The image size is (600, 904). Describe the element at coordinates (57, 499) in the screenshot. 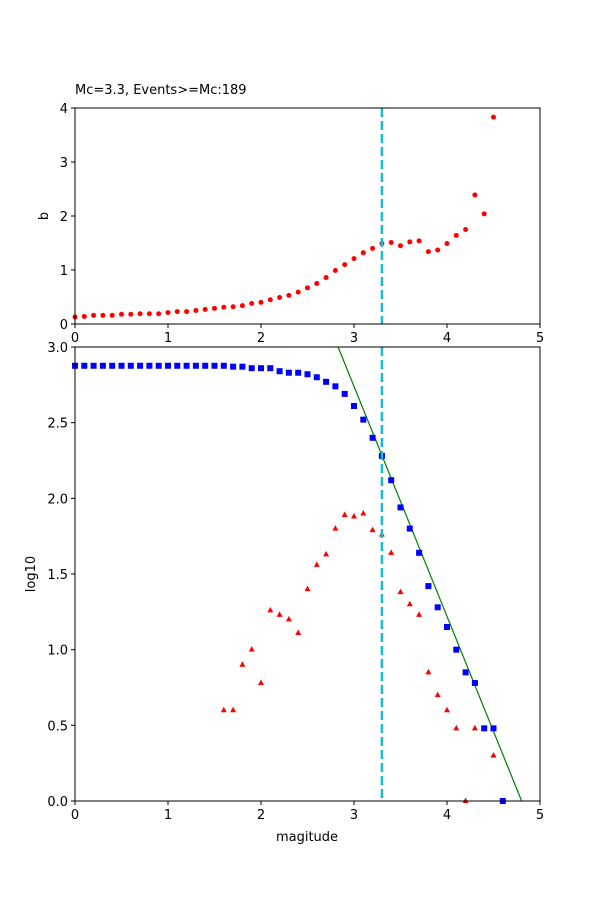

I see `y-tick-label: 2.0` at that location.